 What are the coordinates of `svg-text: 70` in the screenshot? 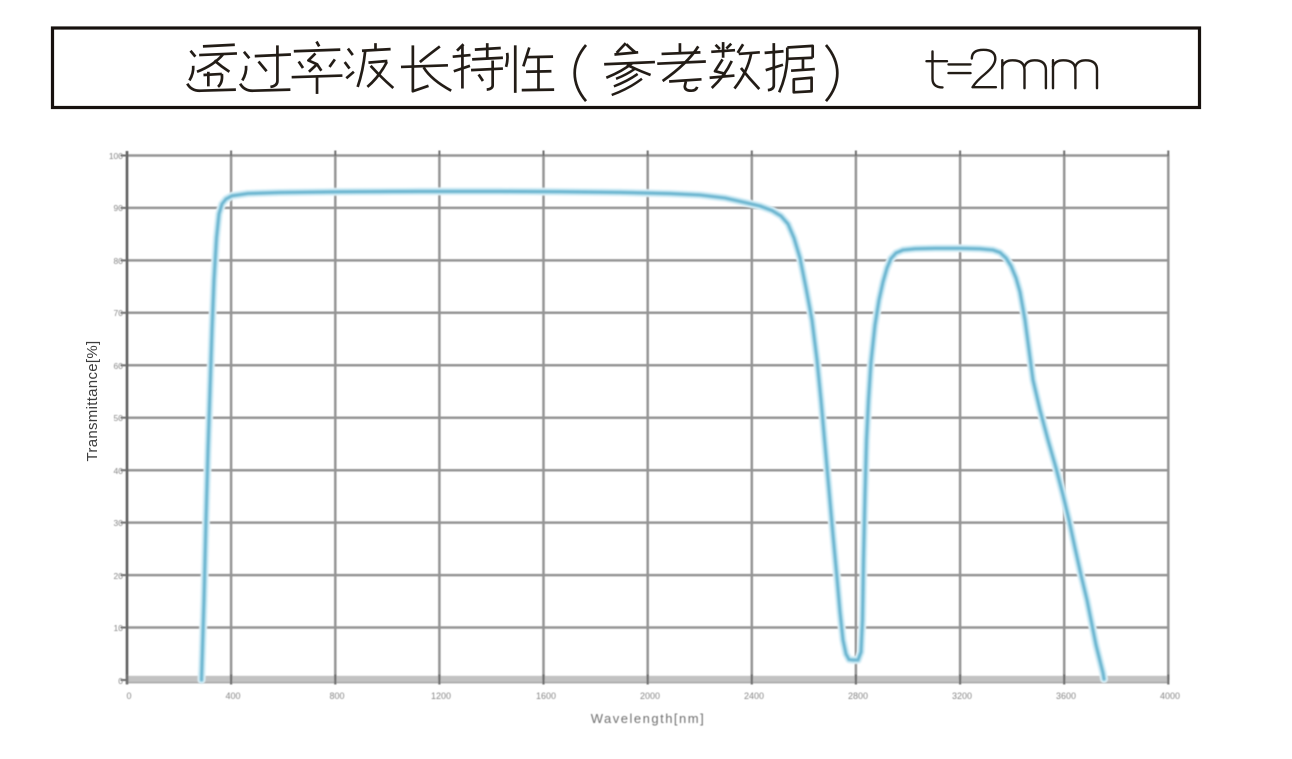 It's located at (119, 313).